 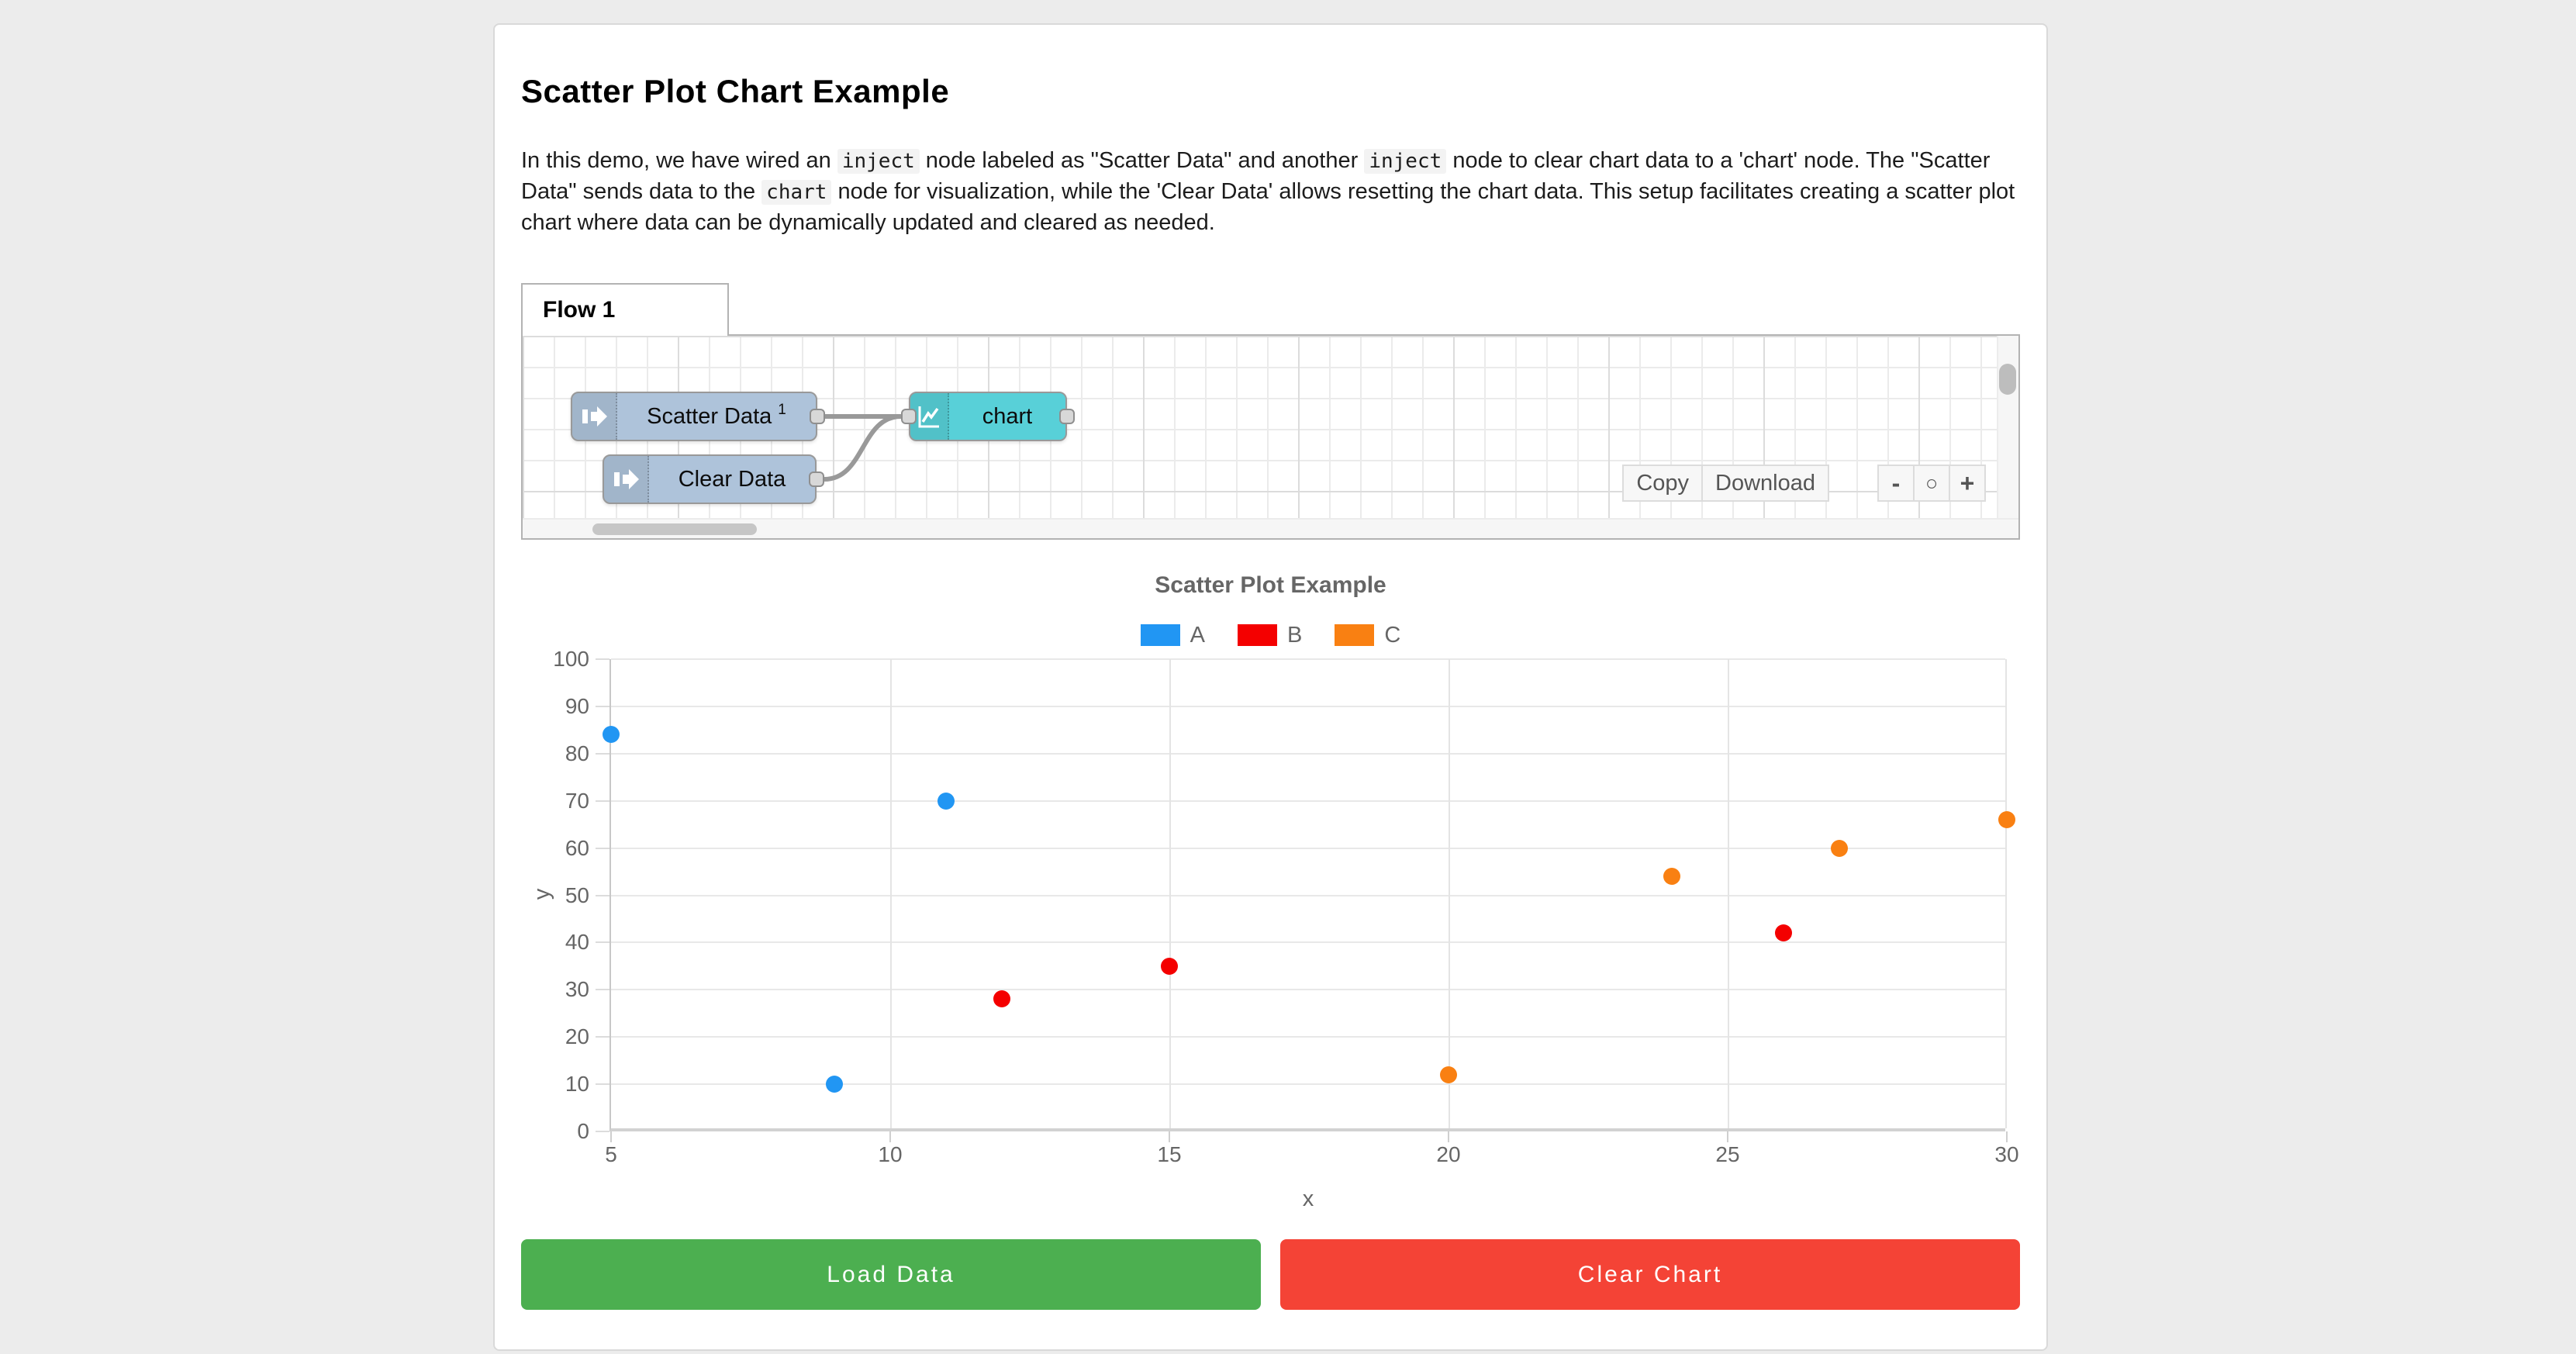 What do you see at coordinates (571, 659) in the screenshot?
I see `y-tick-label: 100` at bounding box center [571, 659].